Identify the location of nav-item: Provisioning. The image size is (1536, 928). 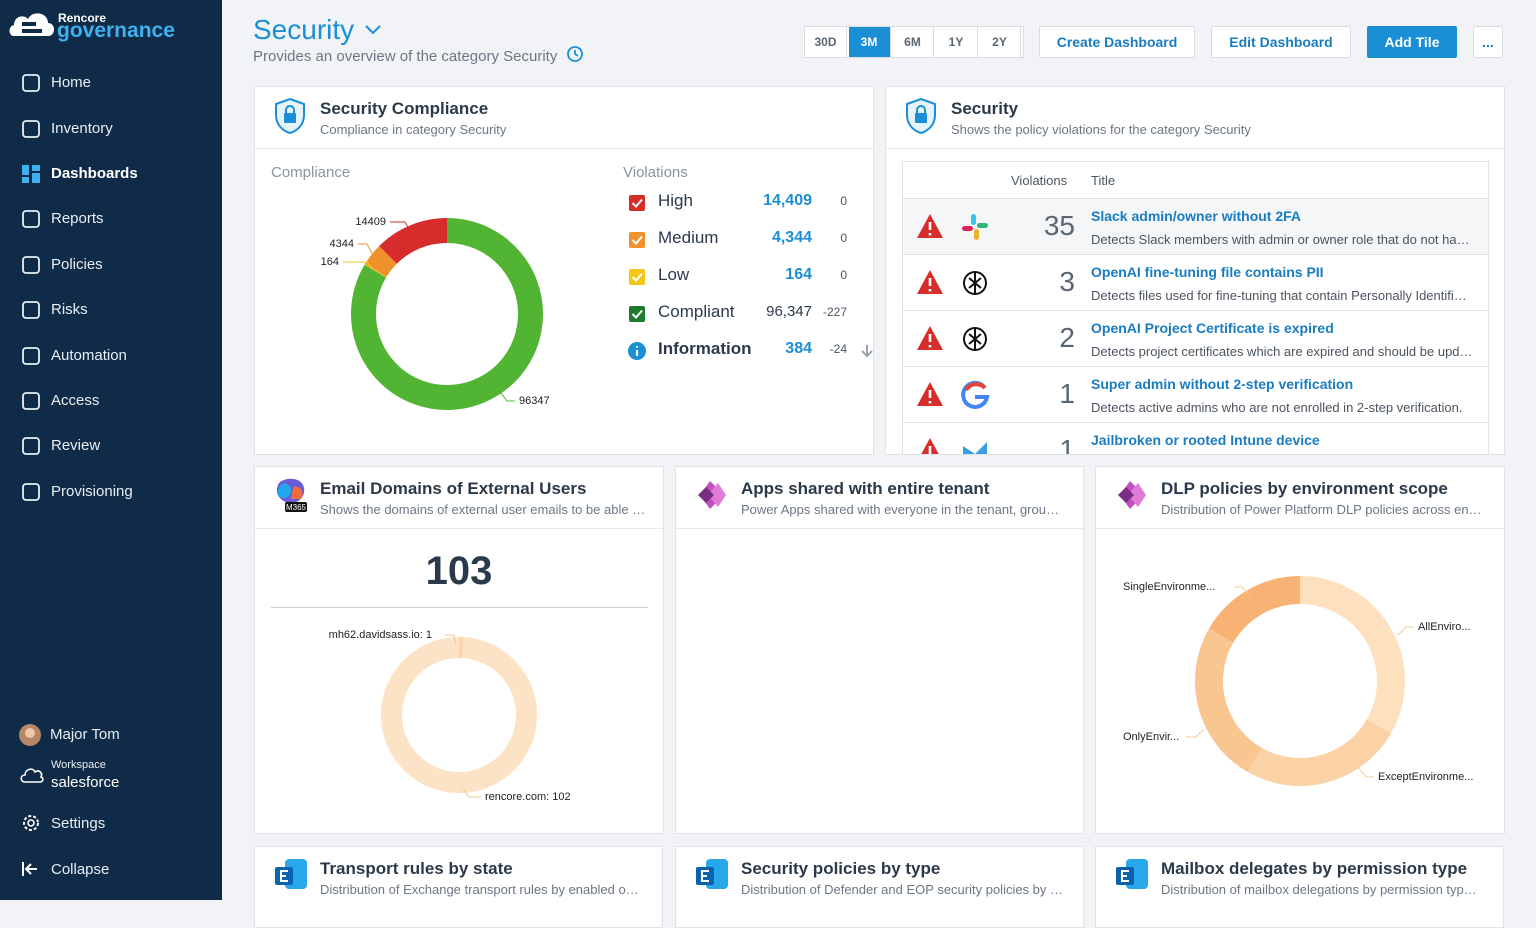
(111, 492).